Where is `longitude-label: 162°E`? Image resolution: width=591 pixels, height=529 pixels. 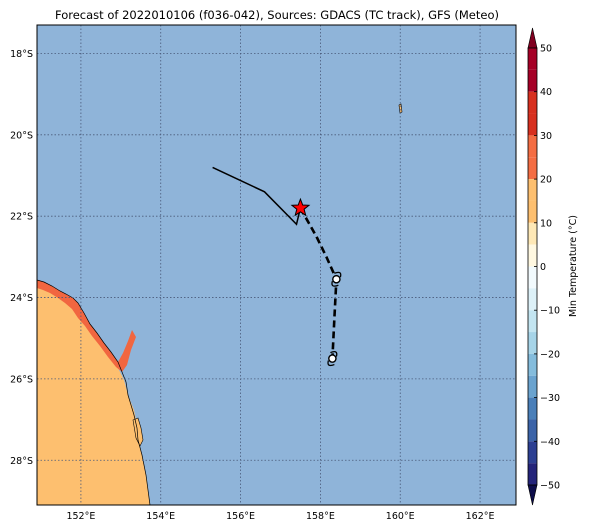
longitude-label: 162°E is located at coordinates (480, 516).